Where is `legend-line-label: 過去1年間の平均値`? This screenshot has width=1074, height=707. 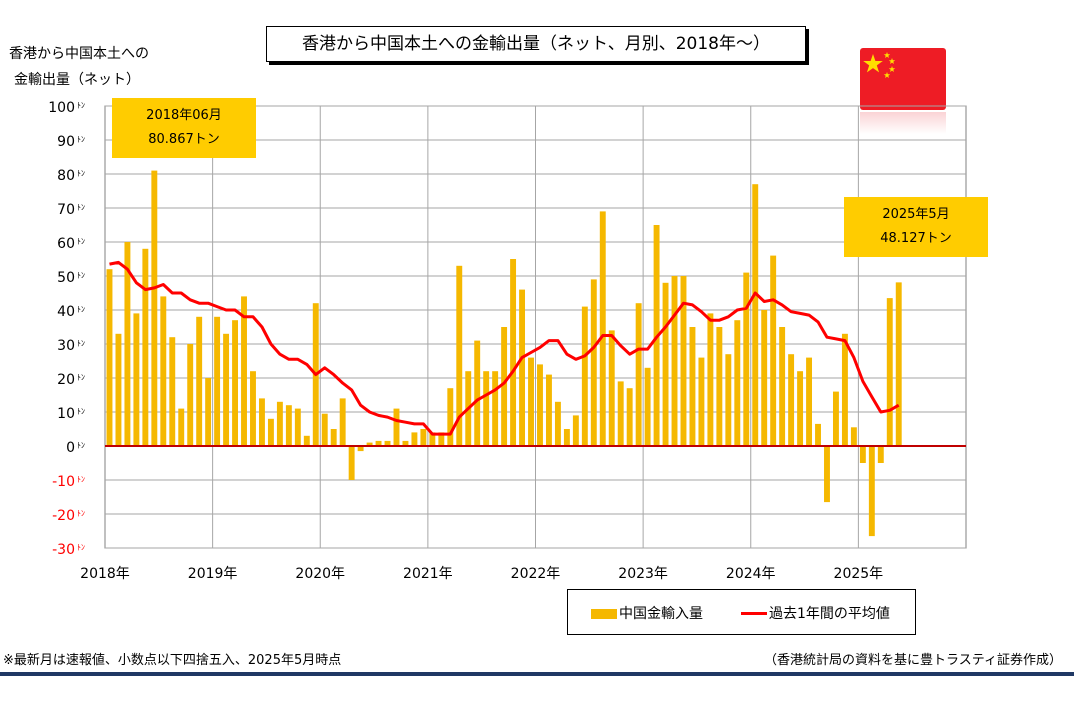 legend-line-label: 過去1年間の平均値 is located at coordinates (829, 614).